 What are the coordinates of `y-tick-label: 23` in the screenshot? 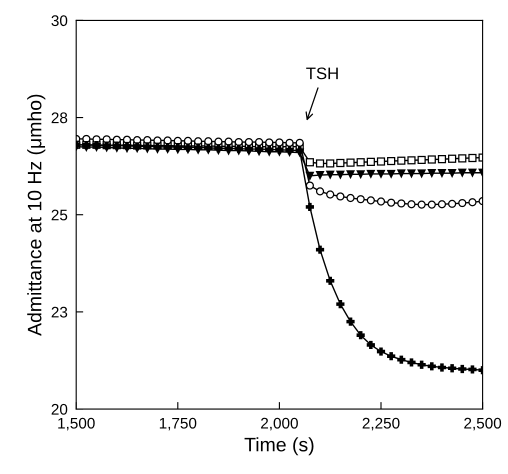 It's located at (60, 312).